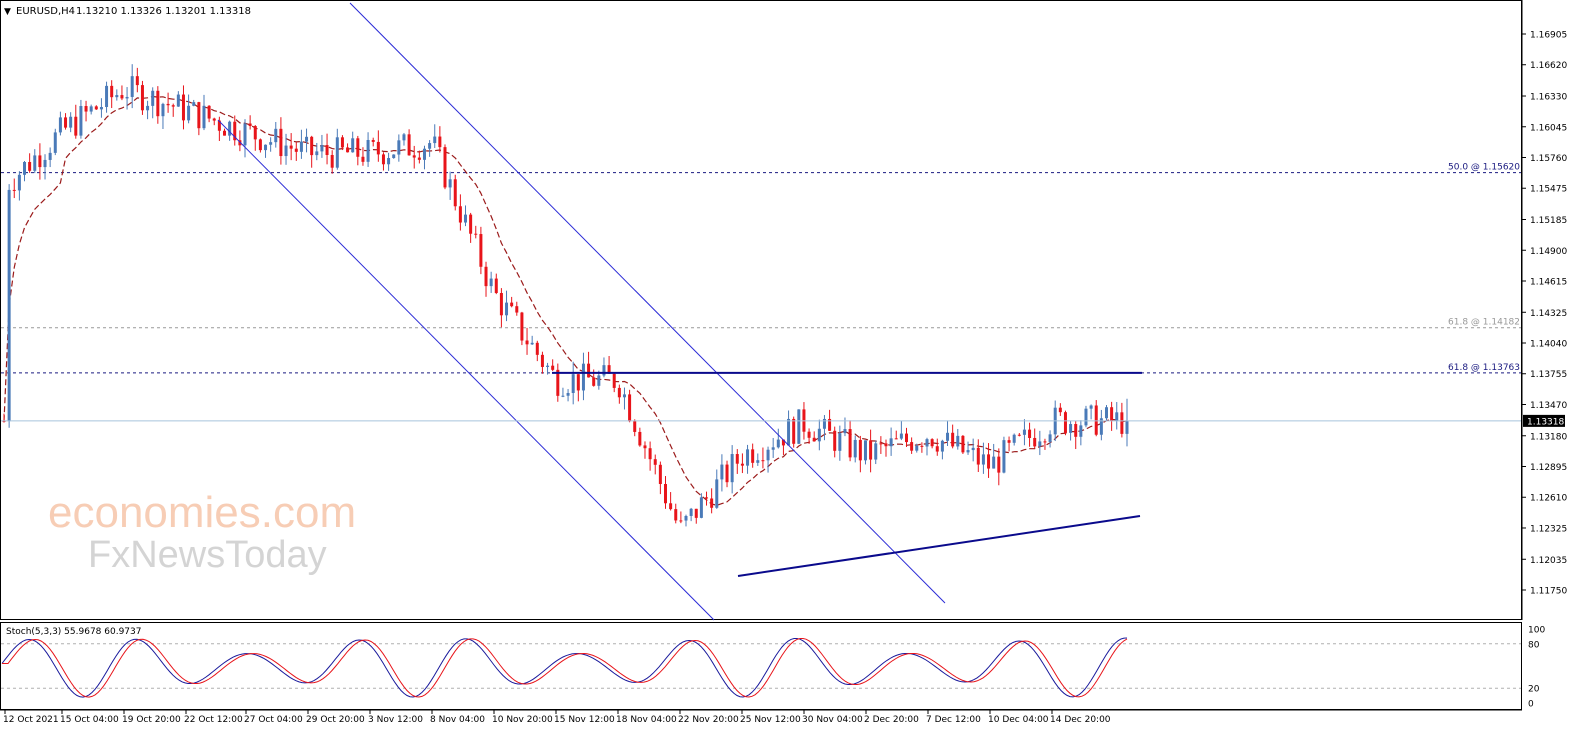 This screenshot has width=1596, height=748. What do you see at coordinates (1548, 98) in the screenshot?
I see `price-tick-label: 1.16330` at bounding box center [1548, 98].